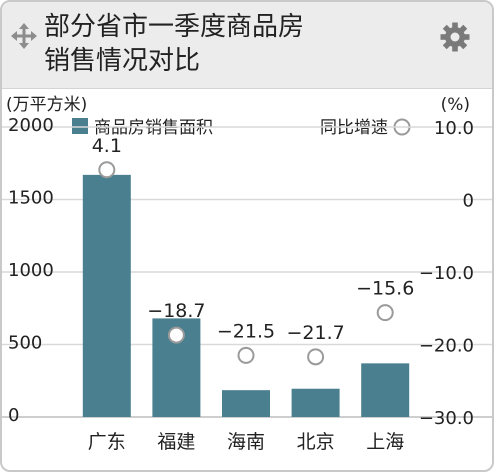 The width and height of the screenshot is (500, 472). Describe the element at coordinates (13, 415) in the screenshot. I see `left-tick-label: 0` at that location.